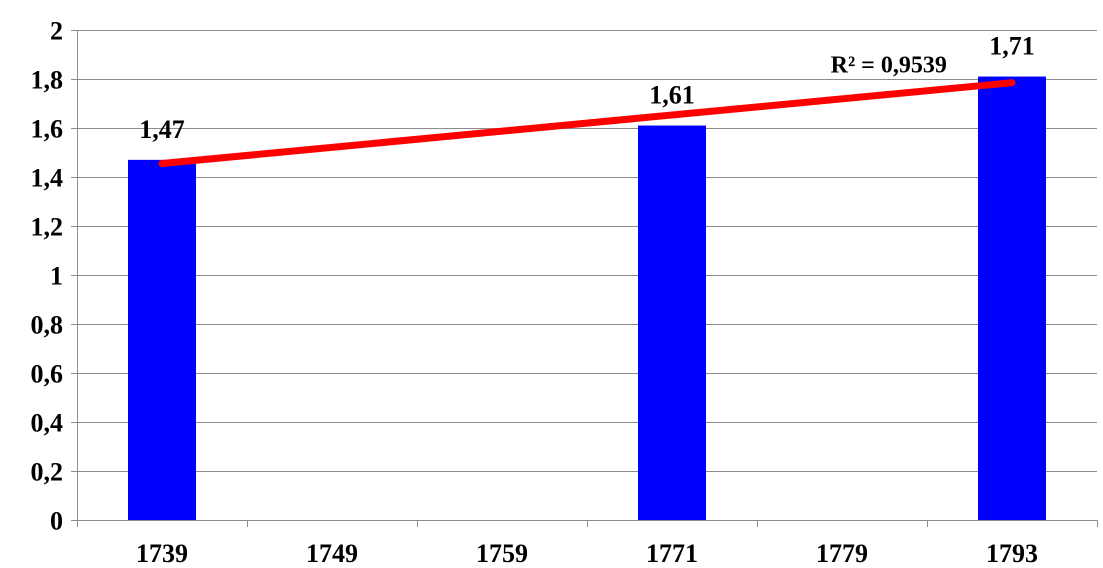 The image size is (1103, 568). Describe the element at coordinates (56, 31) in the screenshot. I see `y-tick-label: 2` at that location.